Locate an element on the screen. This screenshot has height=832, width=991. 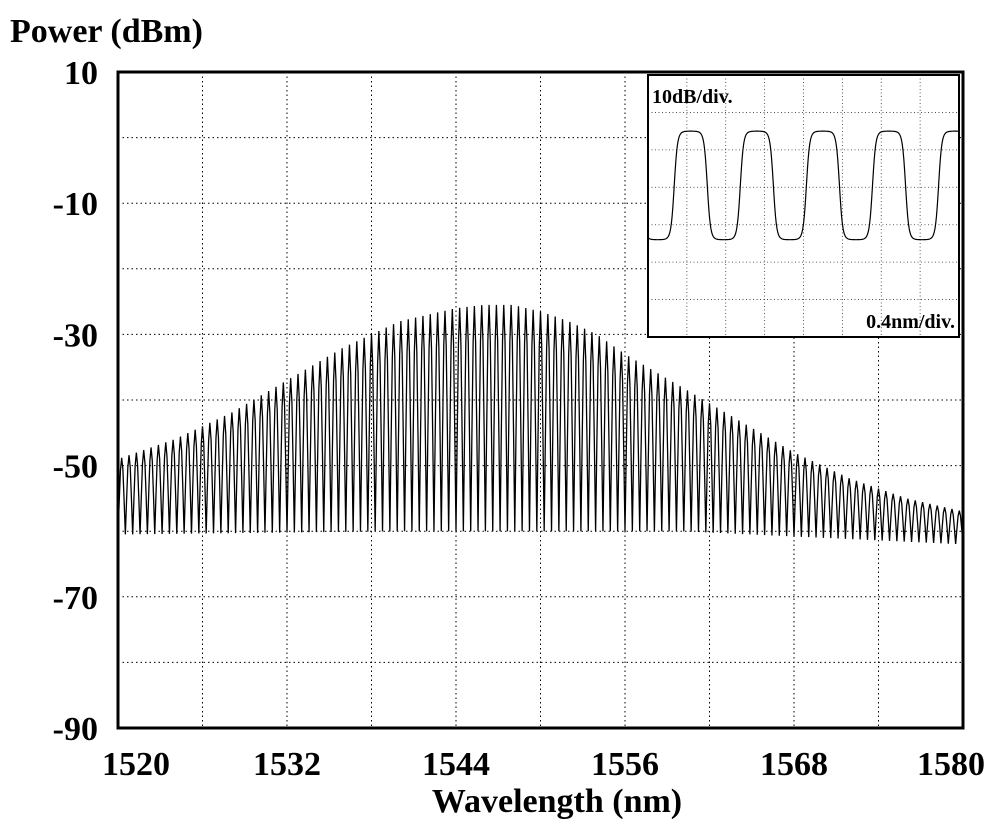
y-tick-label: -90 is located at coordinates (75, 729).